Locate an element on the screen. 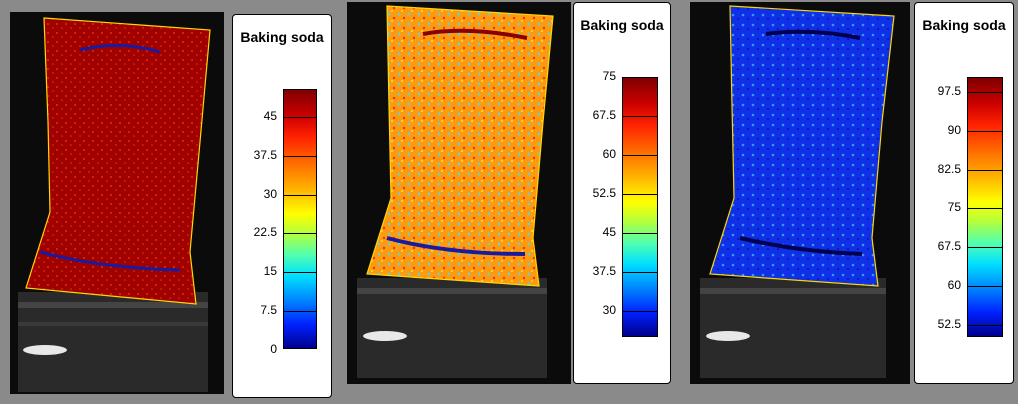  legend-2: Baking soda 75 67.5 60 52.5 45 37.5 30 is located at coordinates (622, 193).